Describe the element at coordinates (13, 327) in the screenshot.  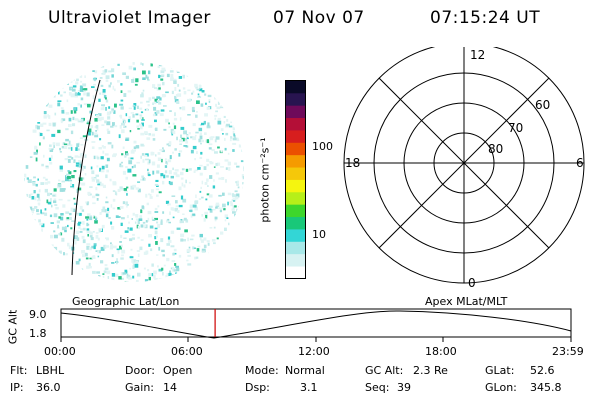
I see `timeline-axis-title: GC Alt` at that location.